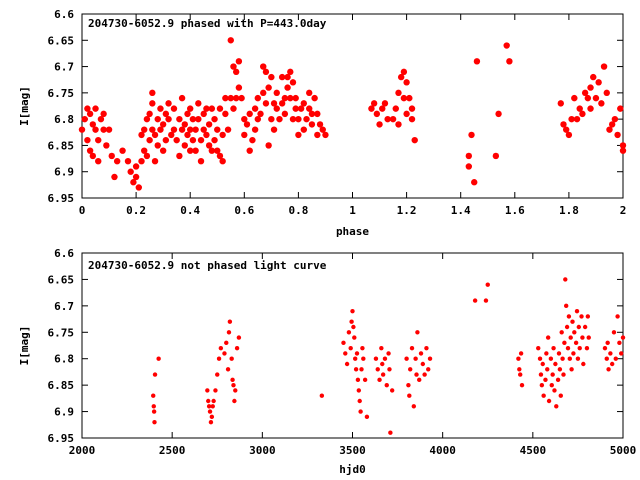  Describe the element at coordinates (61, 40) in the screenshot. I see `y-tick-label: 6.65` at that location.